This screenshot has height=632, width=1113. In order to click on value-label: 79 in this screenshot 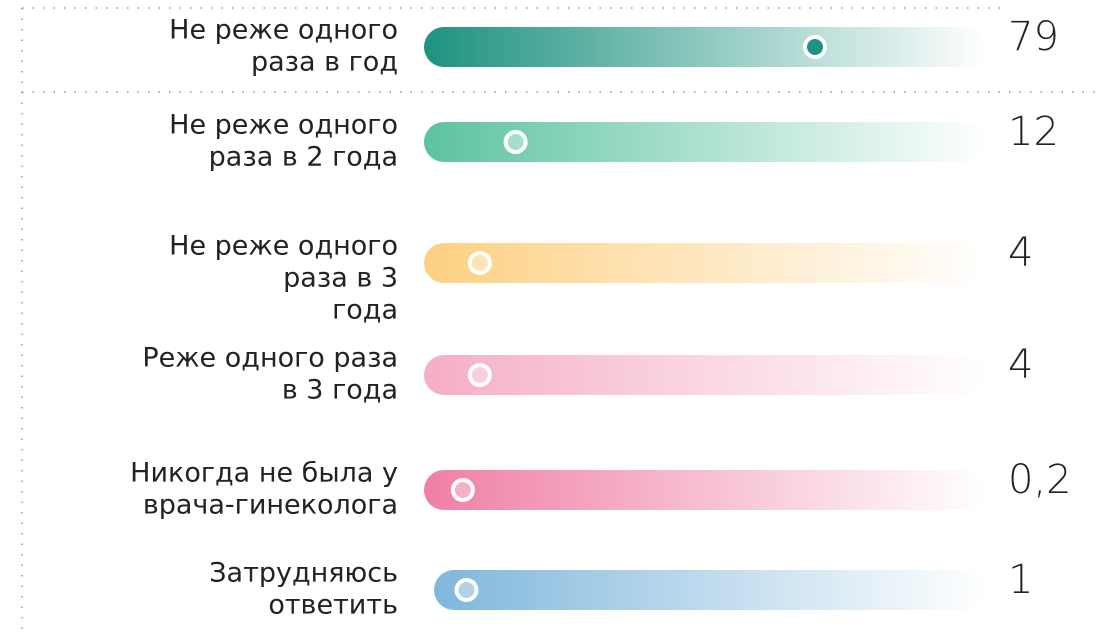, I will do `click(1033, 37)`.